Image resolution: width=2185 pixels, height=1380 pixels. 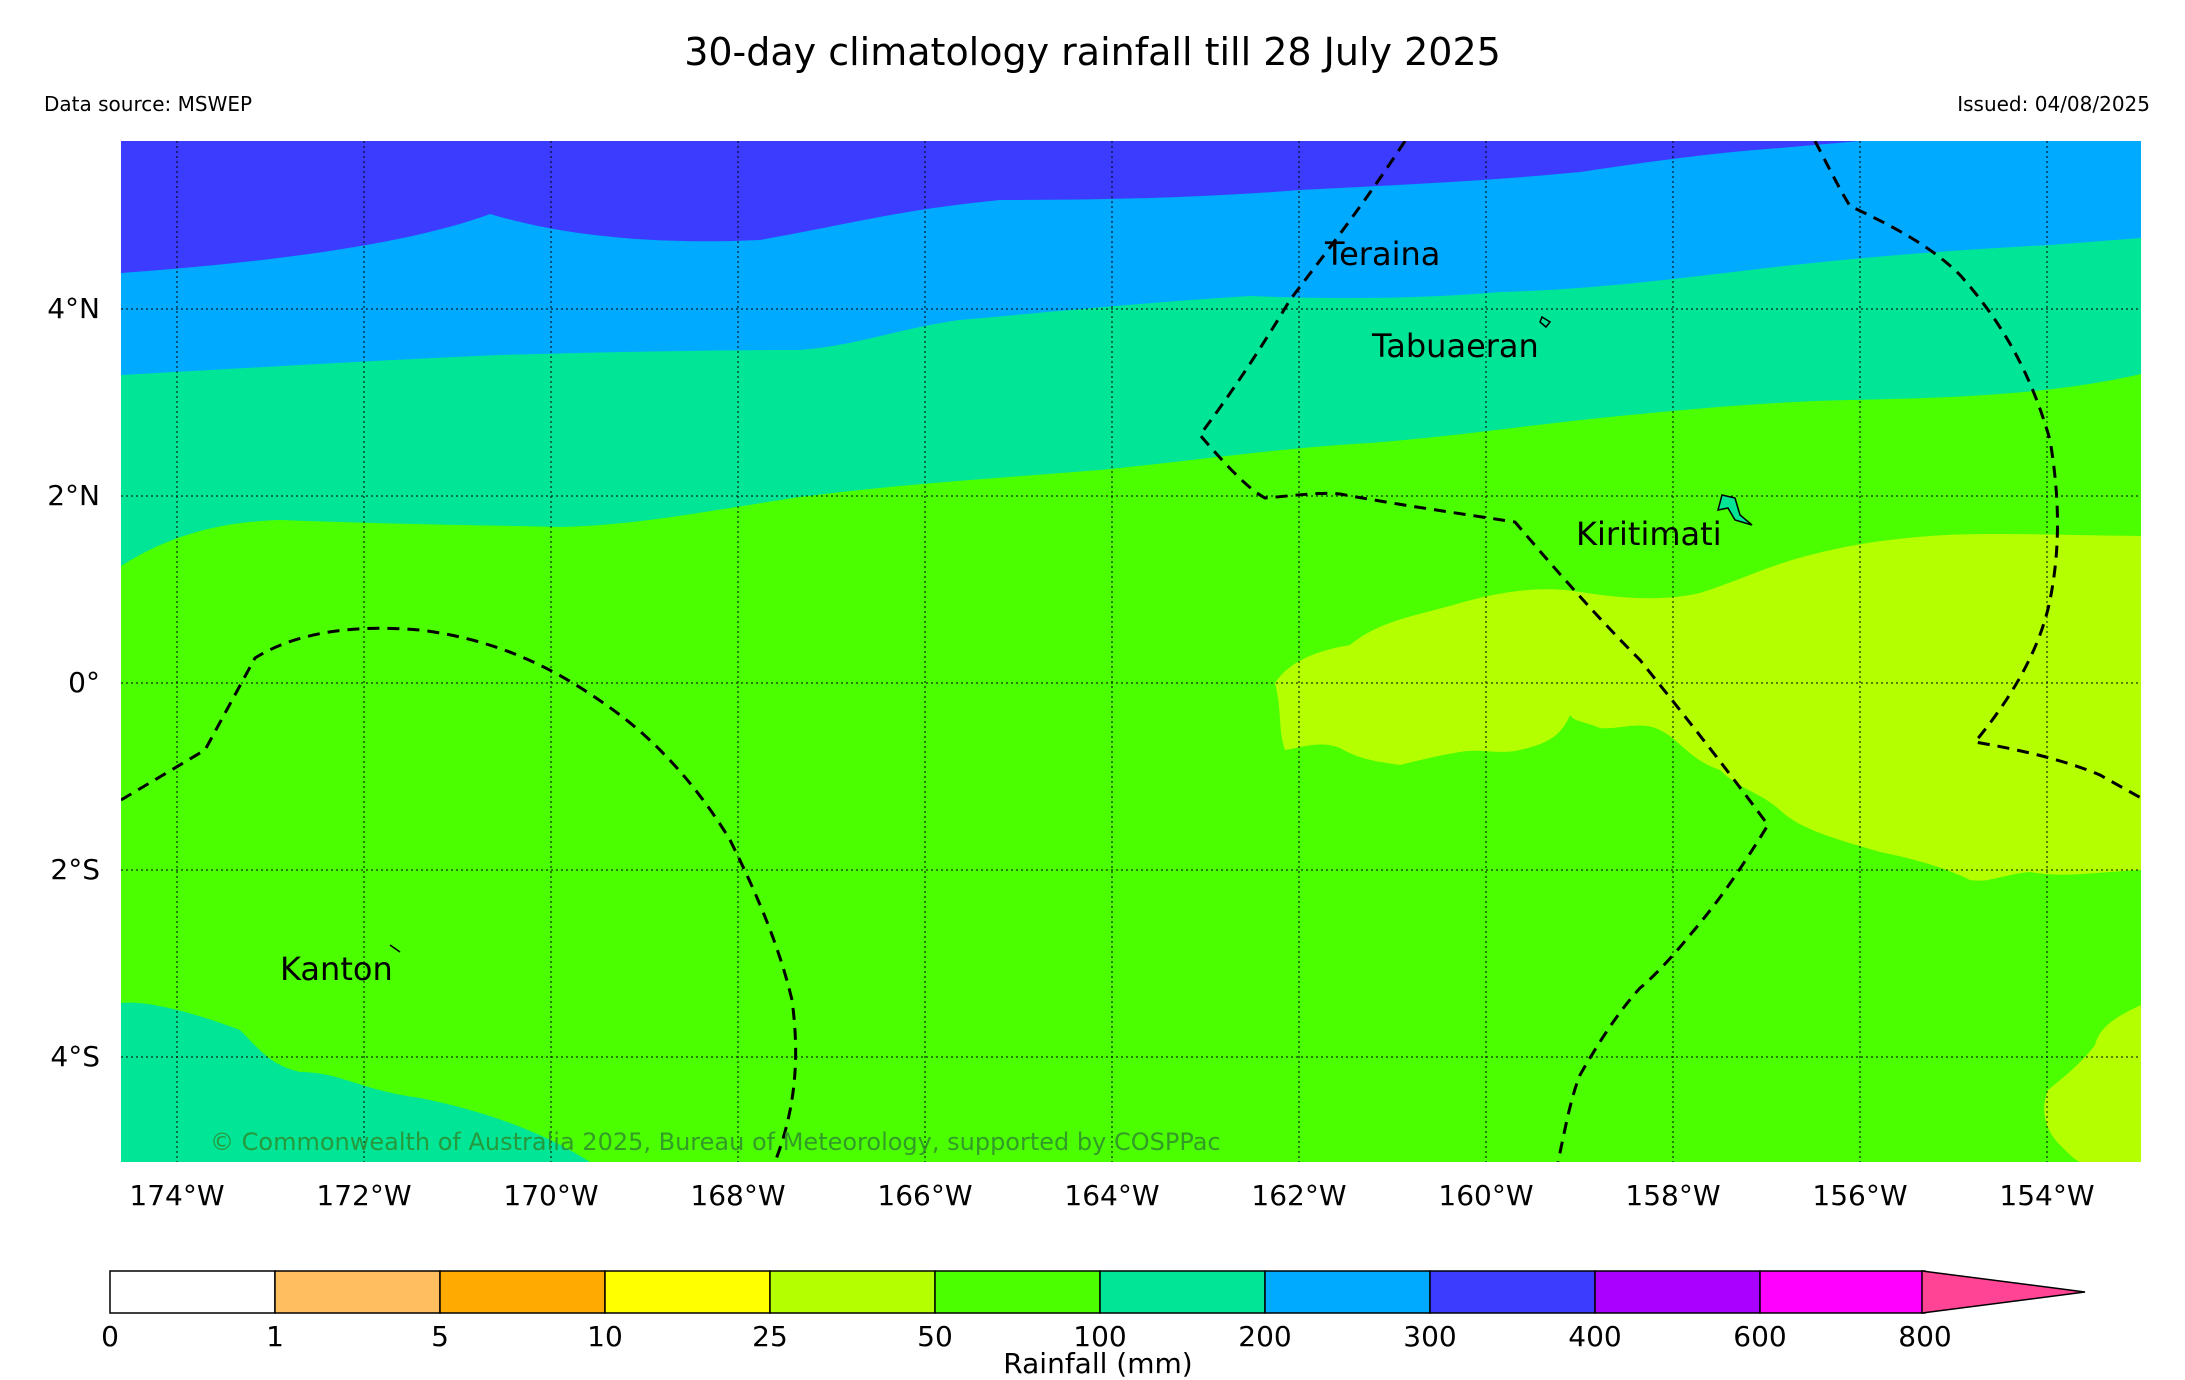 What do you see at coordinates (176, 1195) in the screenshot?
I see `lon-label: 174°W` at bounding box center [176, 1195].